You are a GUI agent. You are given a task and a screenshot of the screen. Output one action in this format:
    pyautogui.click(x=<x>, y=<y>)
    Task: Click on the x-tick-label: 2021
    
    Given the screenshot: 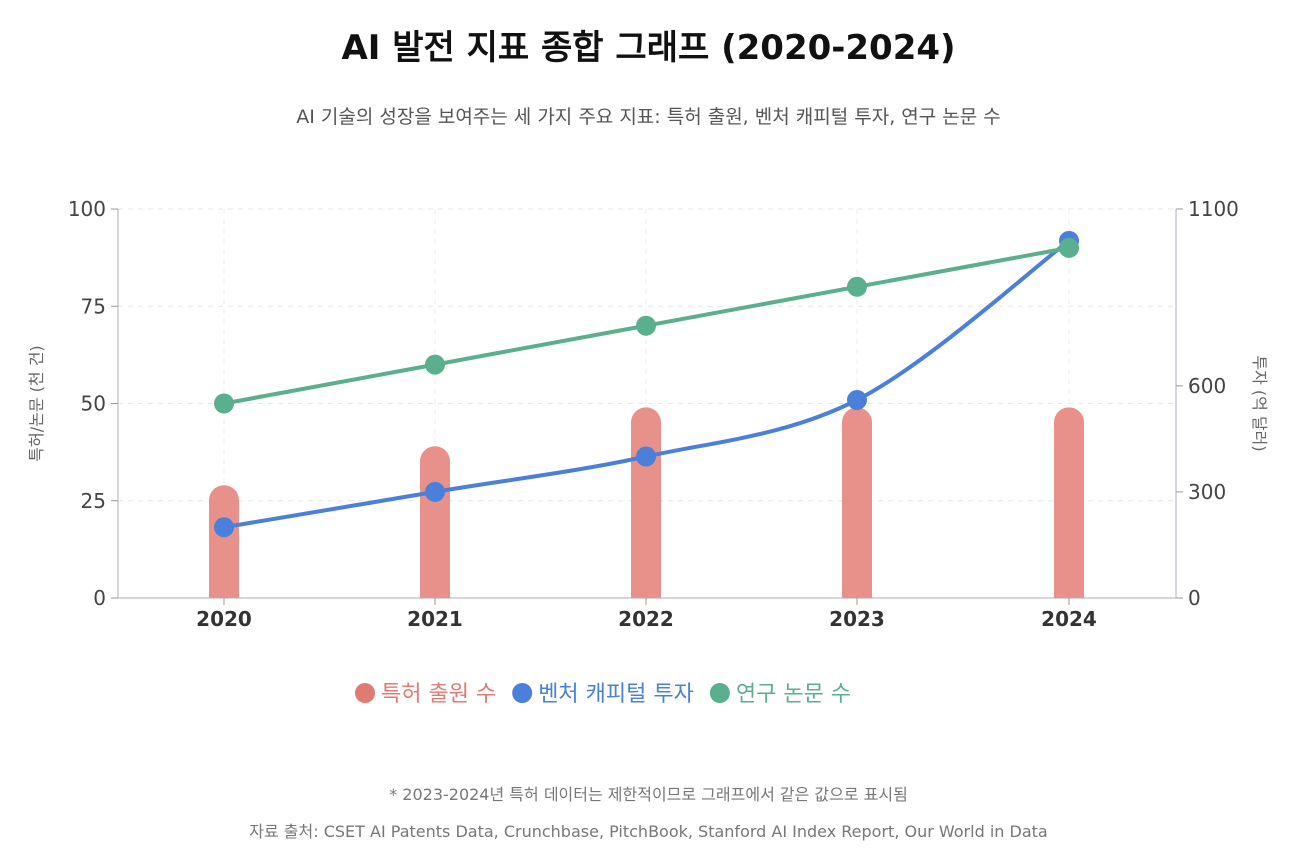 What is the action you would take?
    pyautogui.click(x=435, y=619)
    